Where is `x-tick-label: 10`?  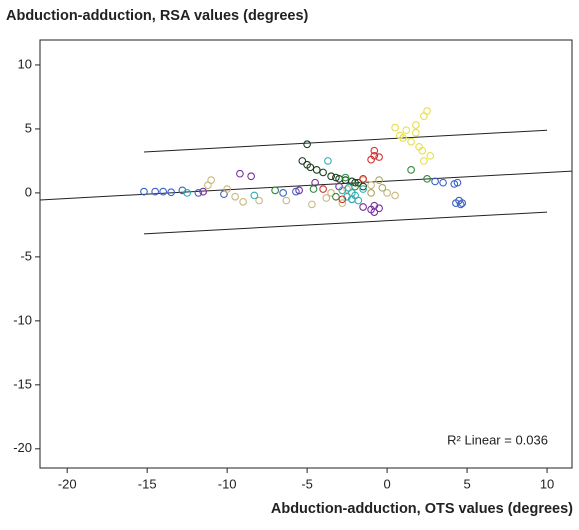
x-tick-label: 10 is located at coordinates (547, 483).